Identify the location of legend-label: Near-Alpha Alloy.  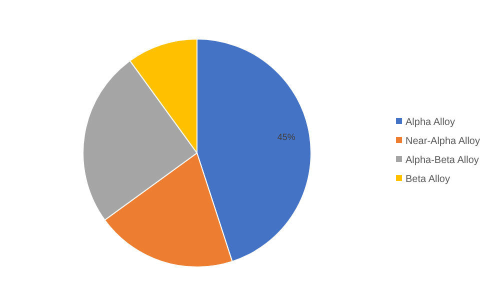
(443, 141).